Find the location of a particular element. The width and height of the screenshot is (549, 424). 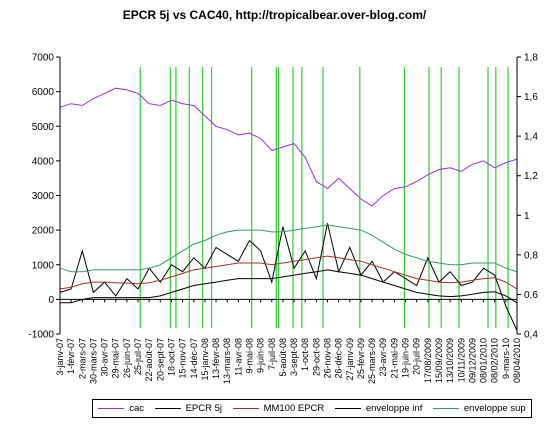

x-tick-label: 30-mars-07 is located at coordinates (93, 361).